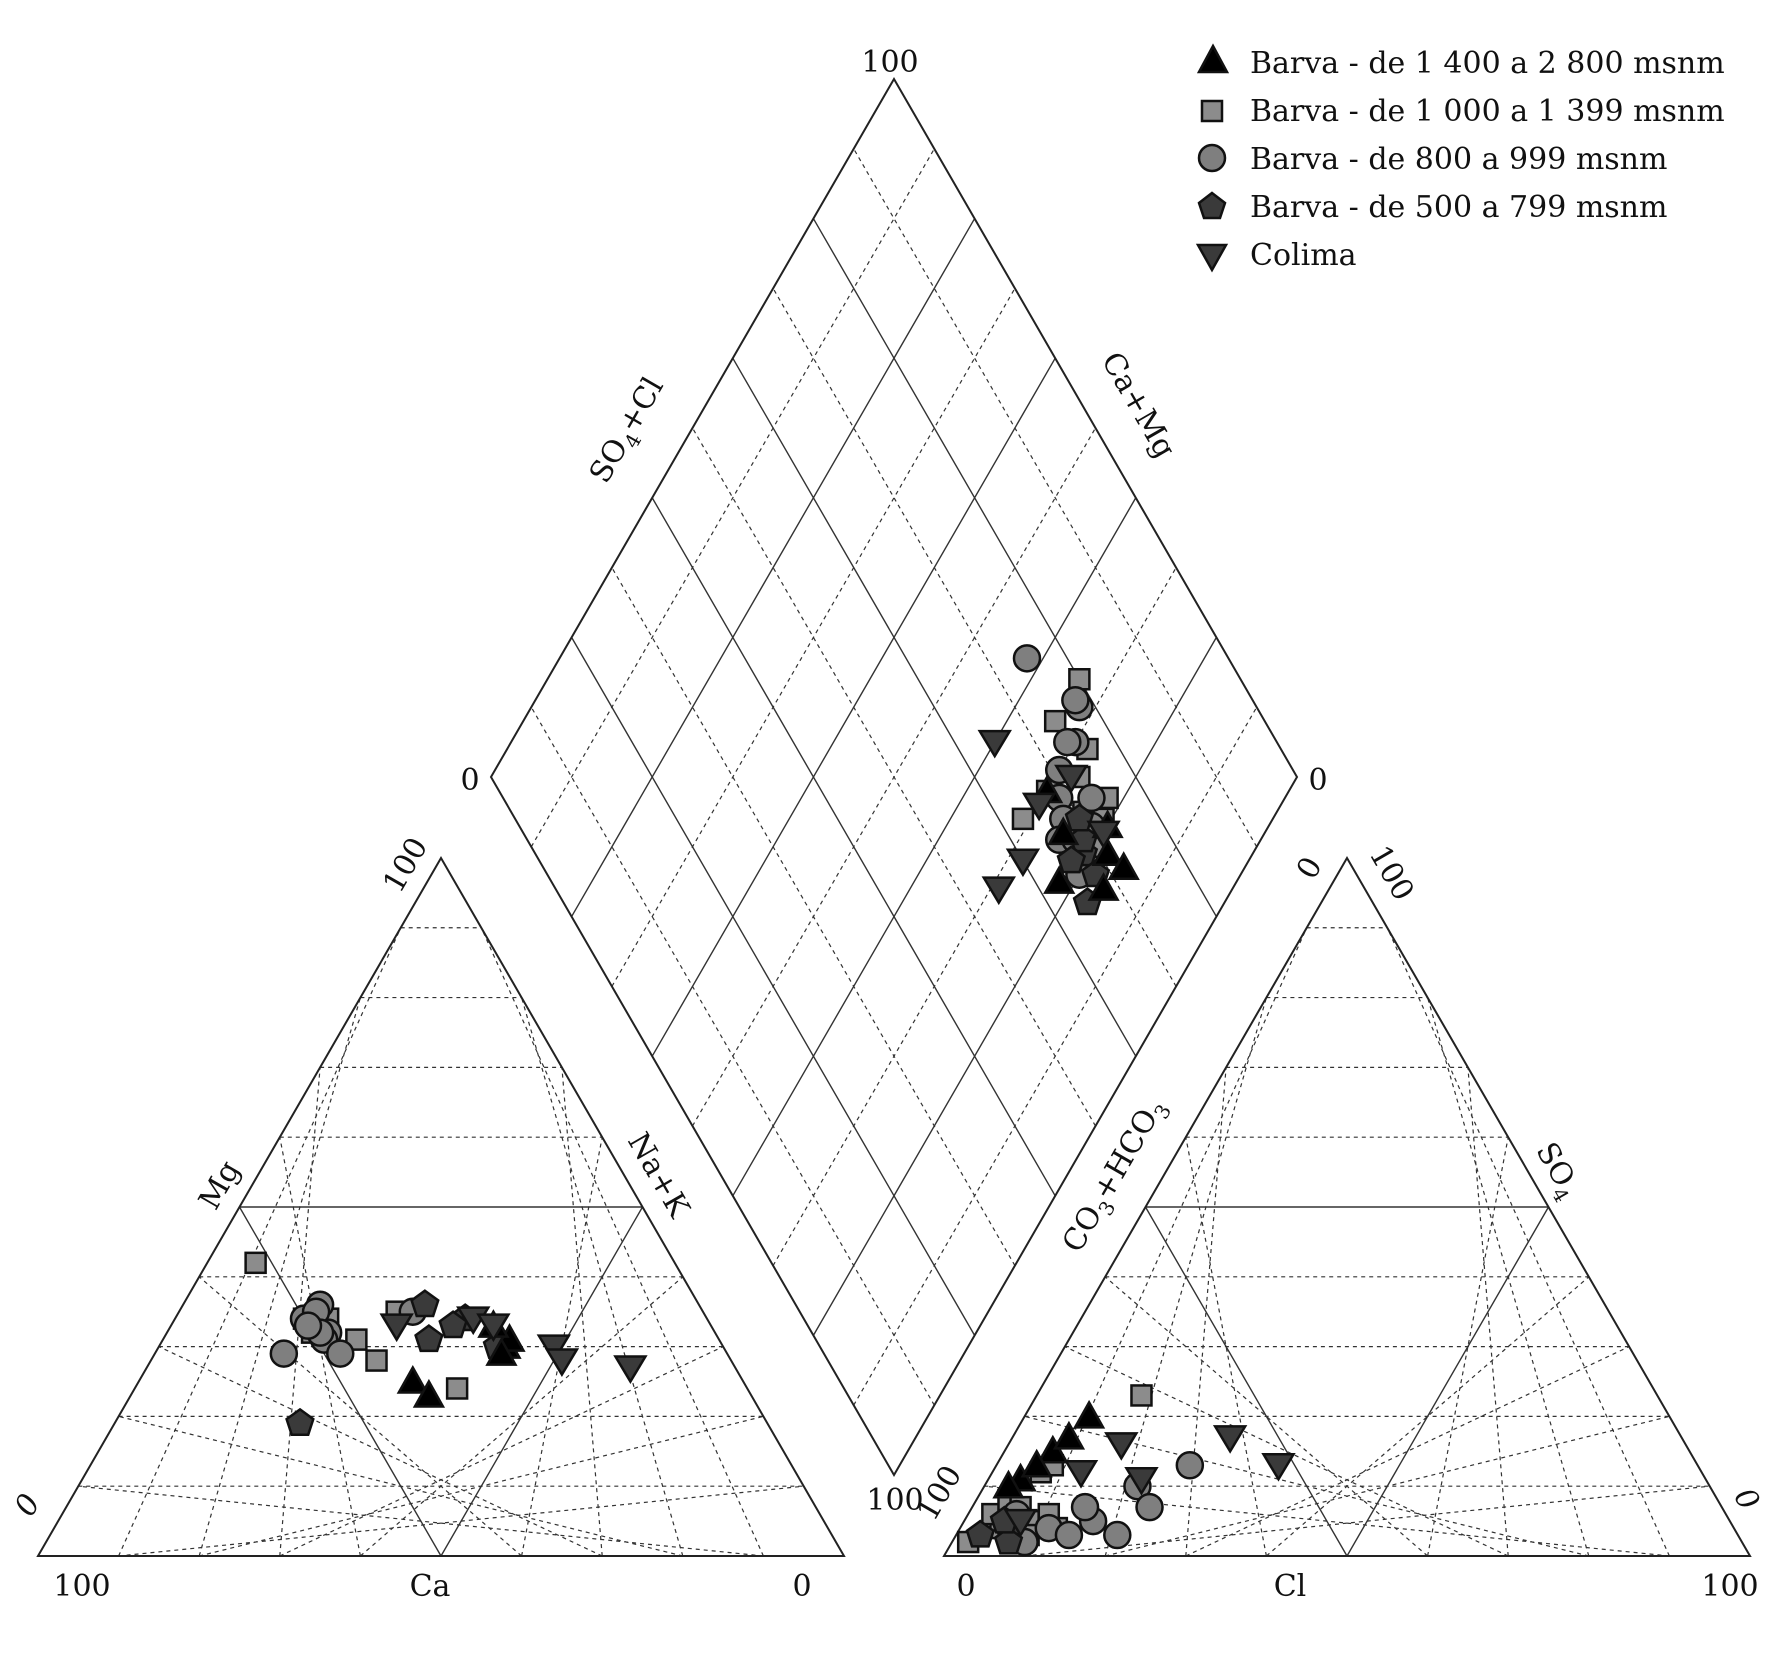  I want to click on legend-marker-pentagon, so click(1212, 205).